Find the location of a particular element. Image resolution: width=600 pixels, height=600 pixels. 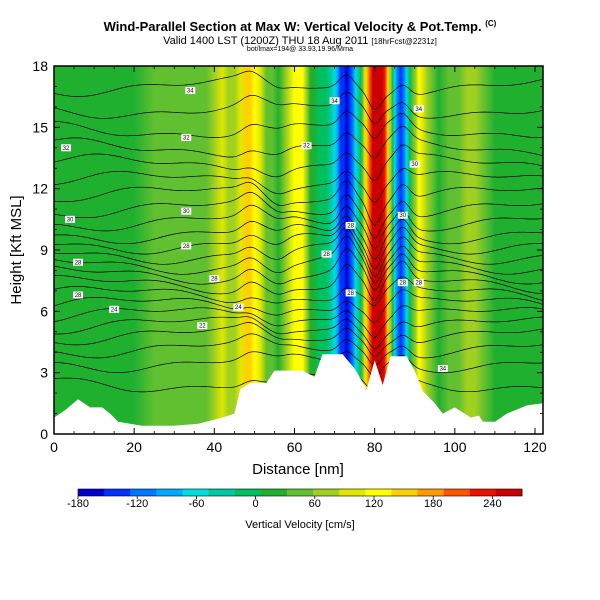

x-tick-label: 20 is located at coordinates (134, 447).